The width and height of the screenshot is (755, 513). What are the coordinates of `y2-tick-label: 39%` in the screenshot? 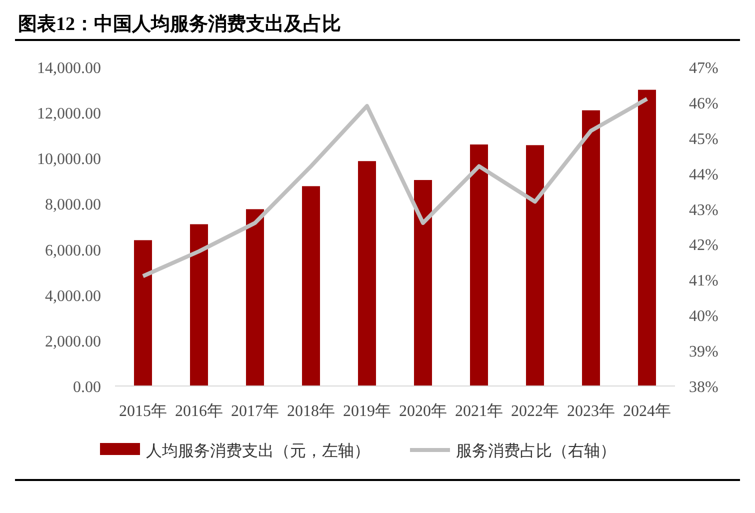 It's located at (703, 352).